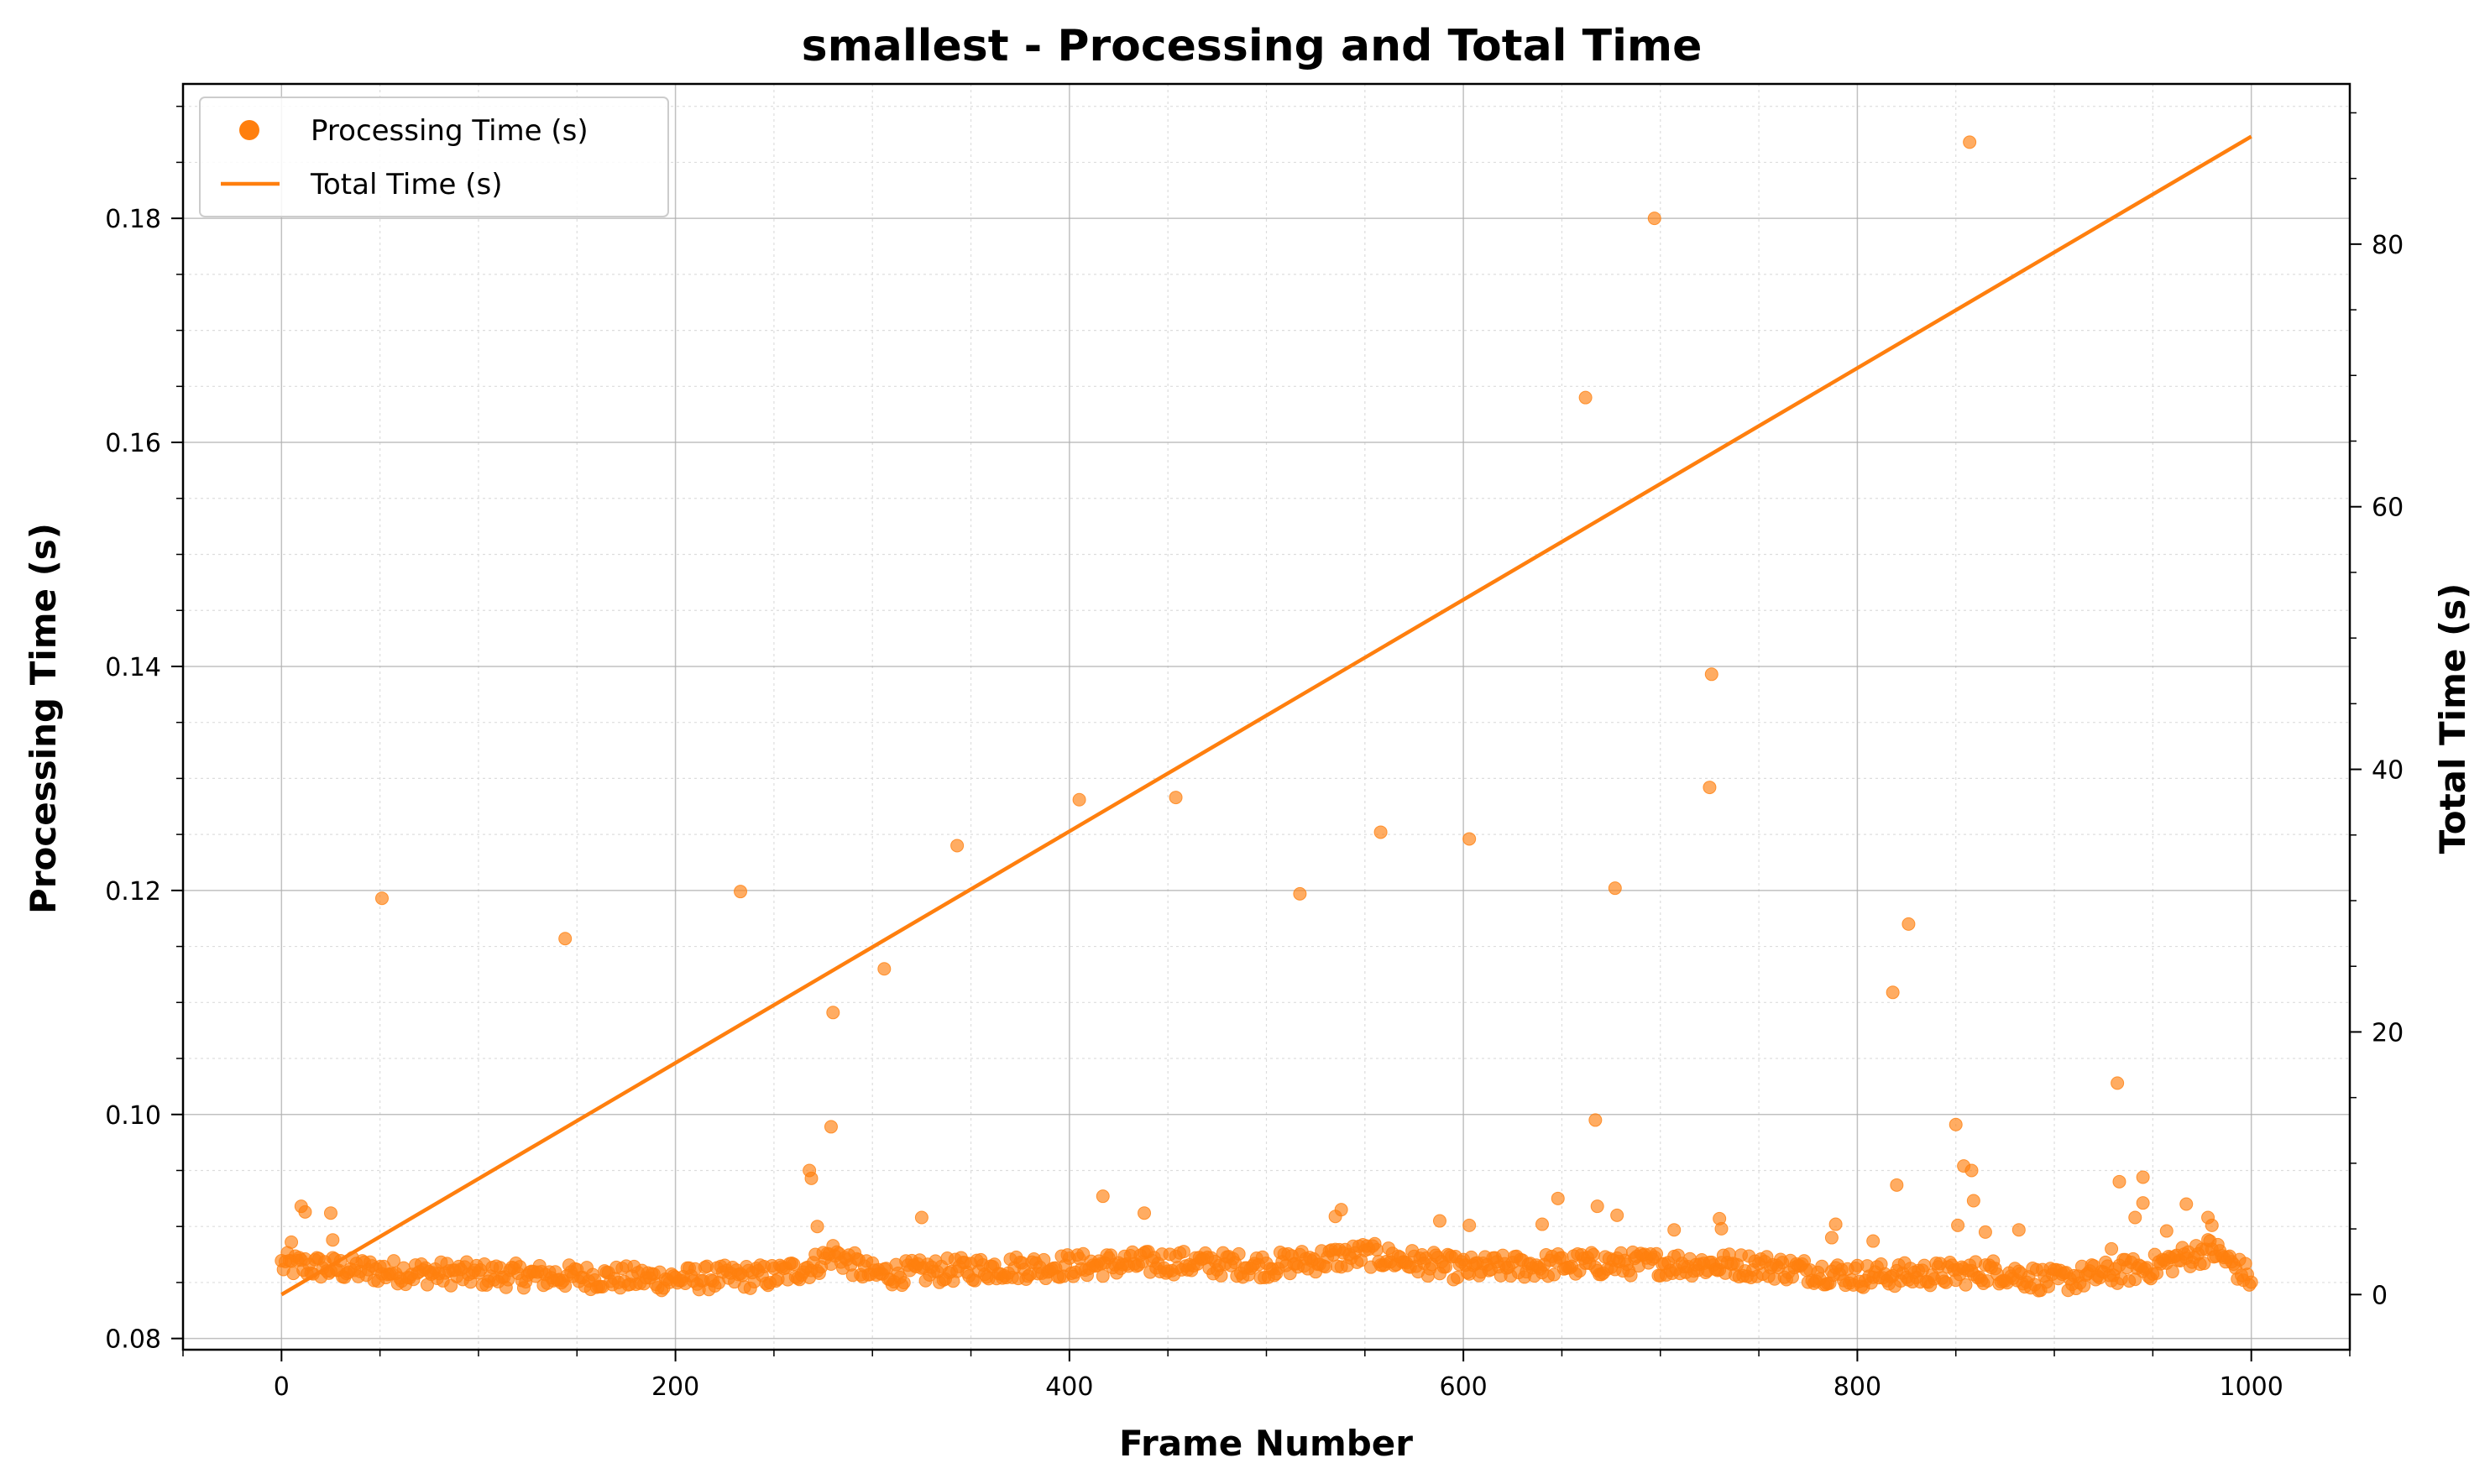 Image resolution: width=2490 pixels, height=1484 pixels. Describe the element at coordinates (2388, 1033) in the screenshot. I see `y-right-tick-label: 20` at that location.